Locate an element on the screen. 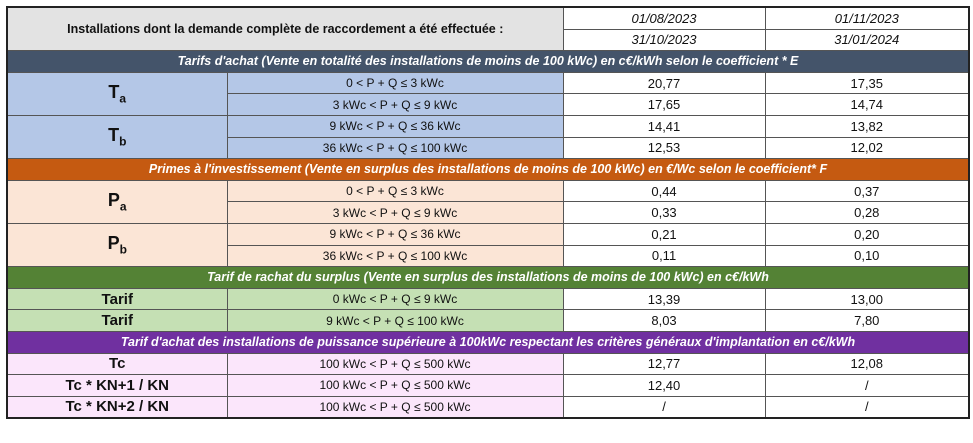 The width and height of the screenshot is (973, 443). table-row: Pa 0 < P + Q ≤ 3 kWc 0,44 0,37 is located at coordinates (488, 201).